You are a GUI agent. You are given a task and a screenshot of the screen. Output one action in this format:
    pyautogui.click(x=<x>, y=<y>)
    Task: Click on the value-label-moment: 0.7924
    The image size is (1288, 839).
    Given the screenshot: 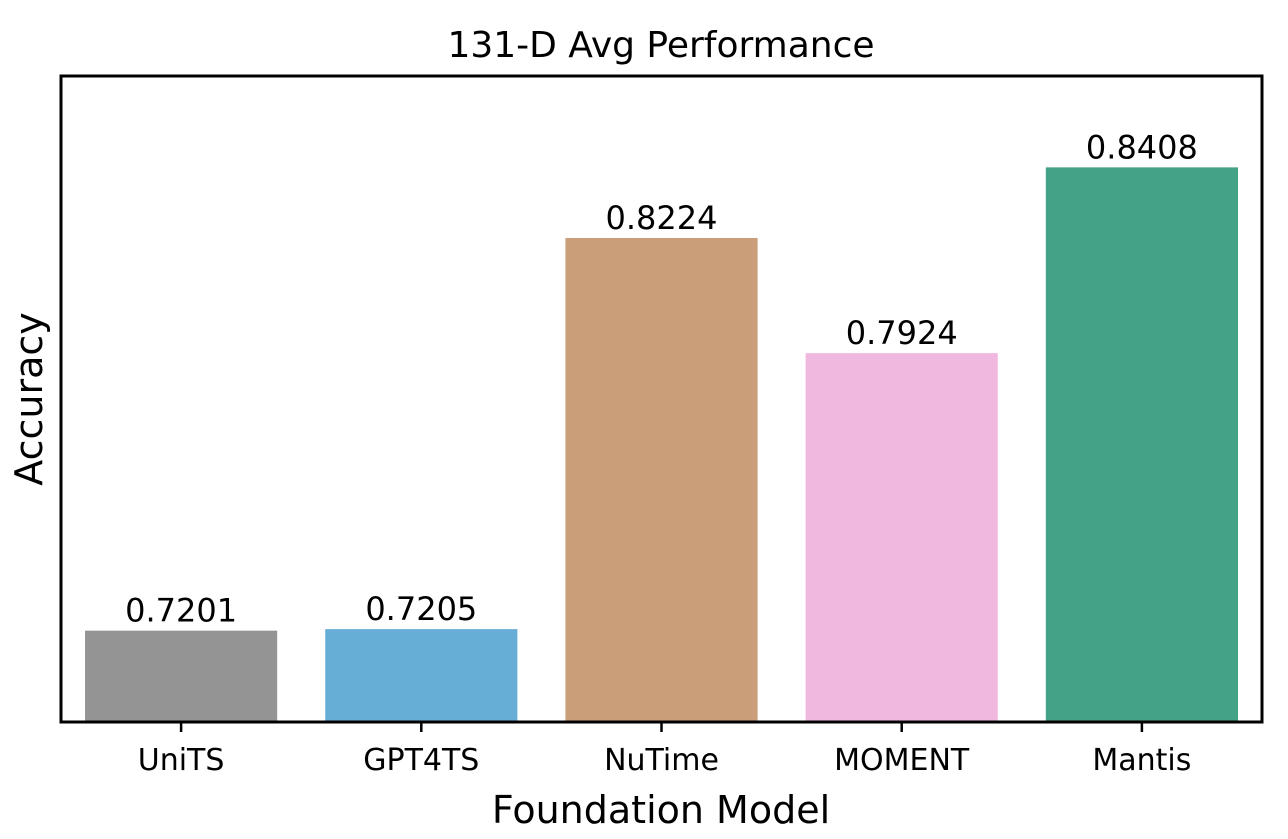 What is the action you would take?
    pyautogui.click(x=902, y=333)
    